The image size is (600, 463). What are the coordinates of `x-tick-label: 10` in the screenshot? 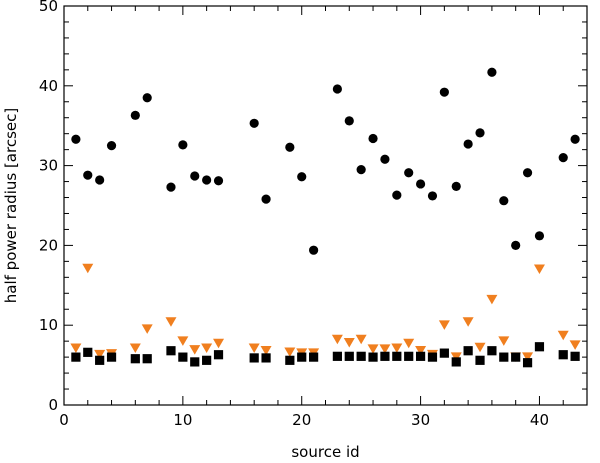 It's located at (182, 420).